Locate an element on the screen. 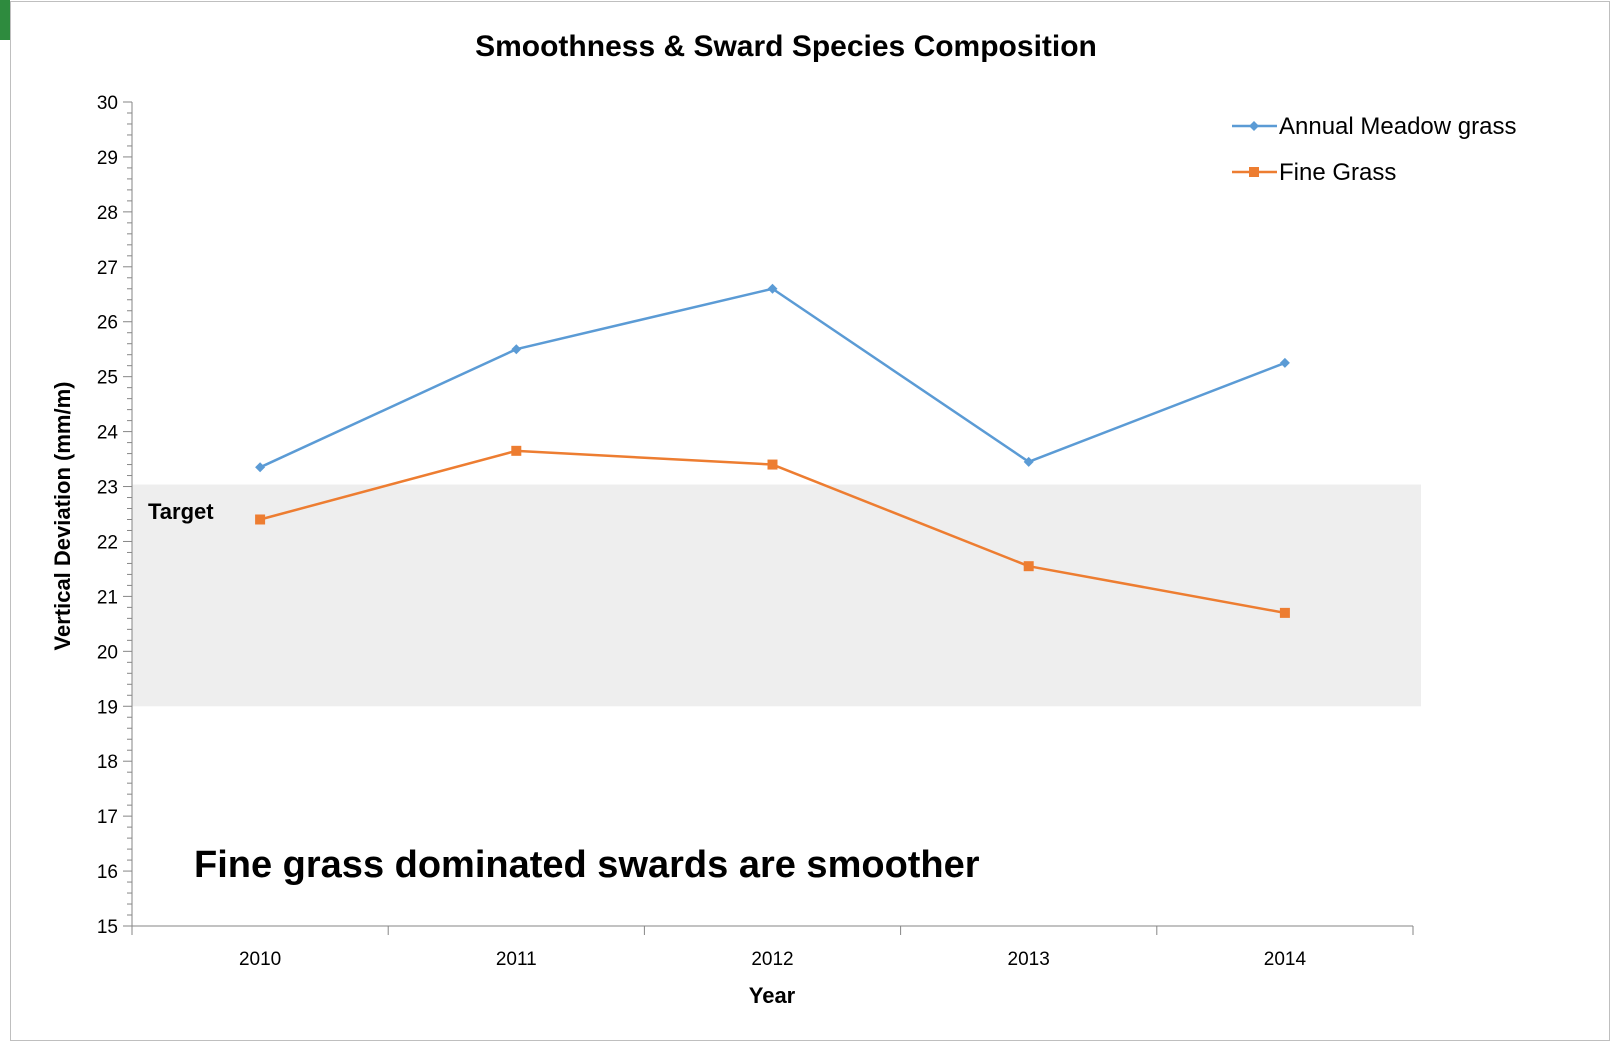 The height and width of the screenshot is (1041, 1614). x-tick-label: 2011 is located at coordinates (516, 959).